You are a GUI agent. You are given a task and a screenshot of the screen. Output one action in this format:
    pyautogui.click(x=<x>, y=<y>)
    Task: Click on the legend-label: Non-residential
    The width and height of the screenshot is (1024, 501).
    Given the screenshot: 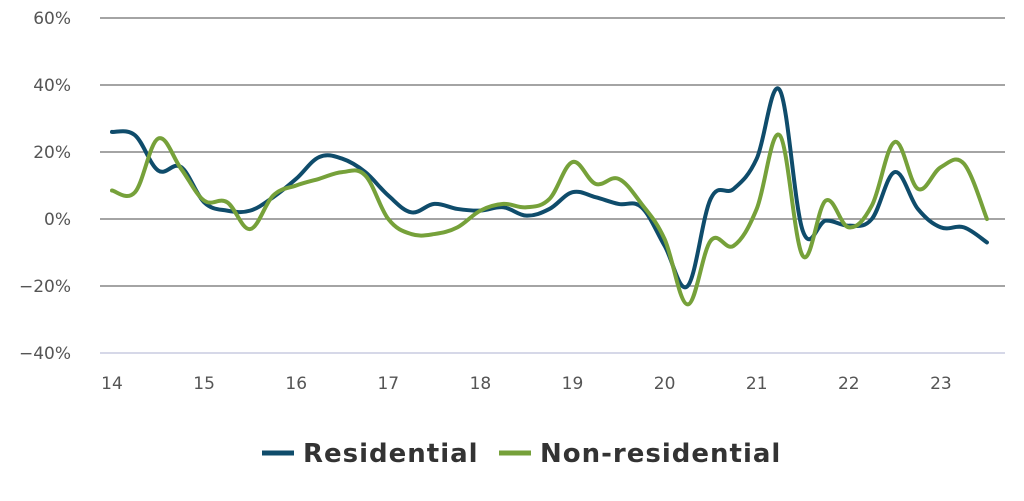 What is the action you would take?
    pyautogui.click(x=660, y=454)
    